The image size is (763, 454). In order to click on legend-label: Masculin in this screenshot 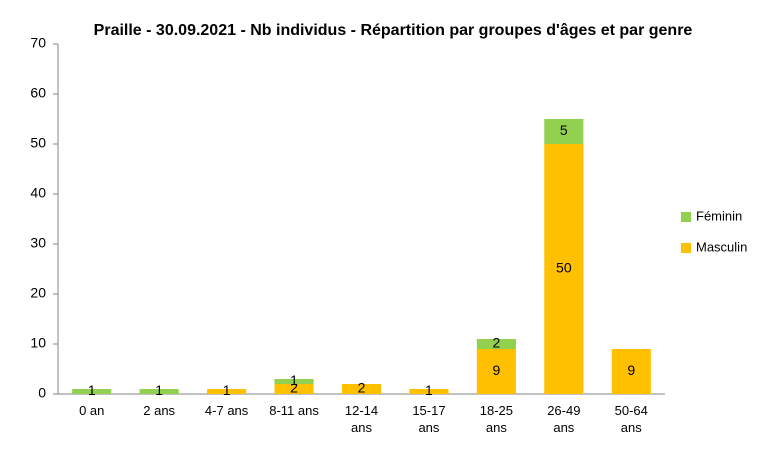, I will do `click(721, 246)`.